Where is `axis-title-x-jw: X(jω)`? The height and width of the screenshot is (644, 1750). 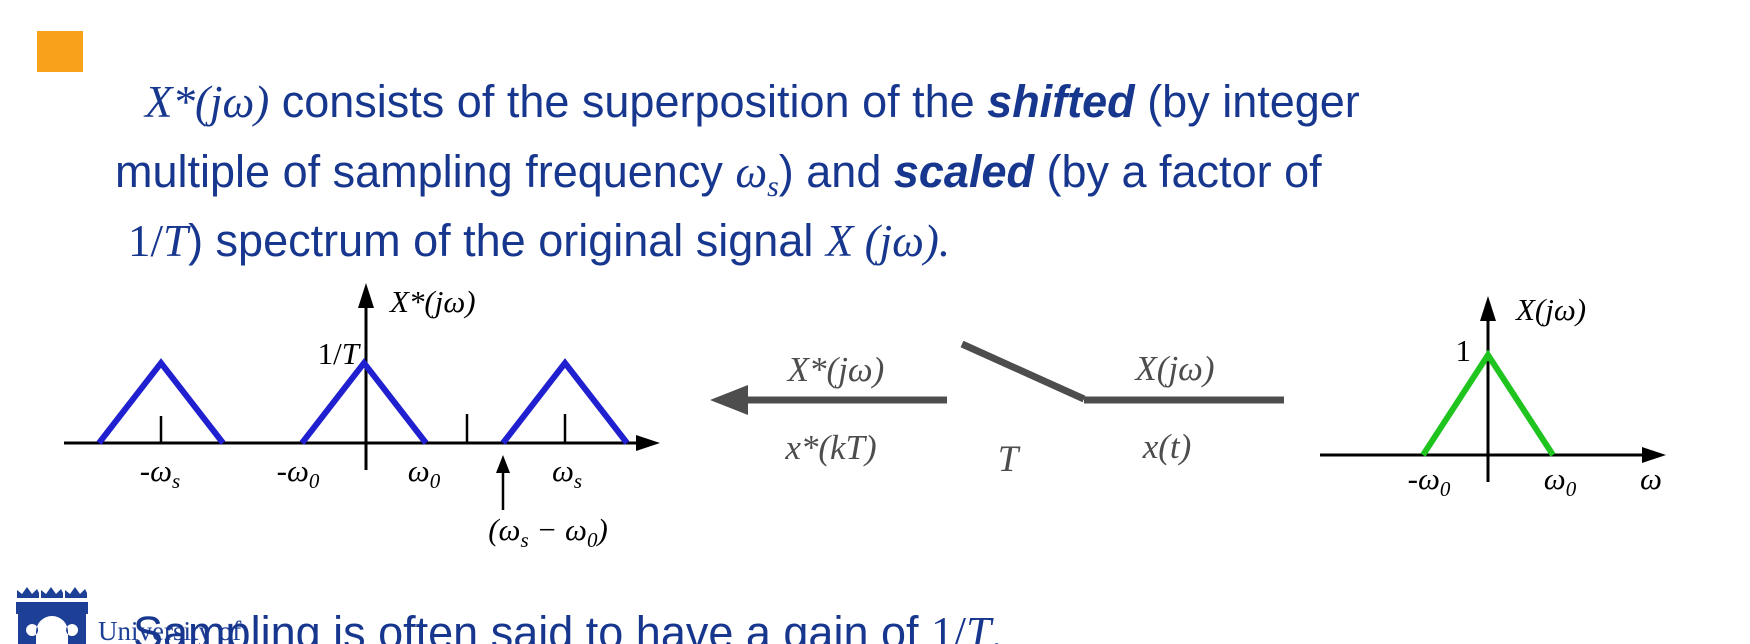
axis-title-x-jw: X(jω) is located at coordinates (1550, 309).